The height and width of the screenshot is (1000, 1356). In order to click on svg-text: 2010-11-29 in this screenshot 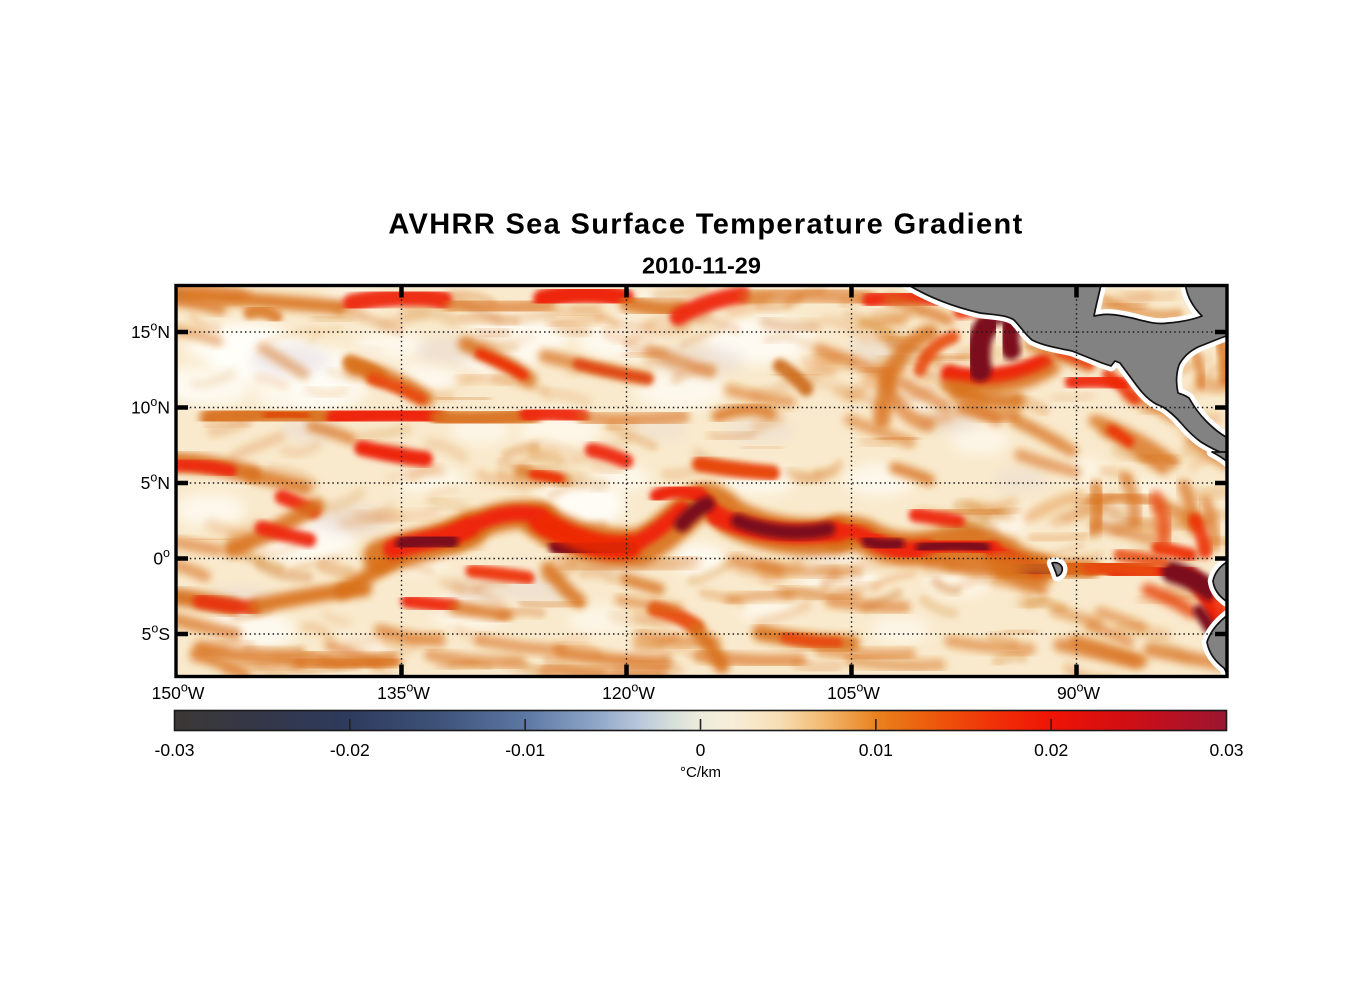, I will do `click(701, 266)`.